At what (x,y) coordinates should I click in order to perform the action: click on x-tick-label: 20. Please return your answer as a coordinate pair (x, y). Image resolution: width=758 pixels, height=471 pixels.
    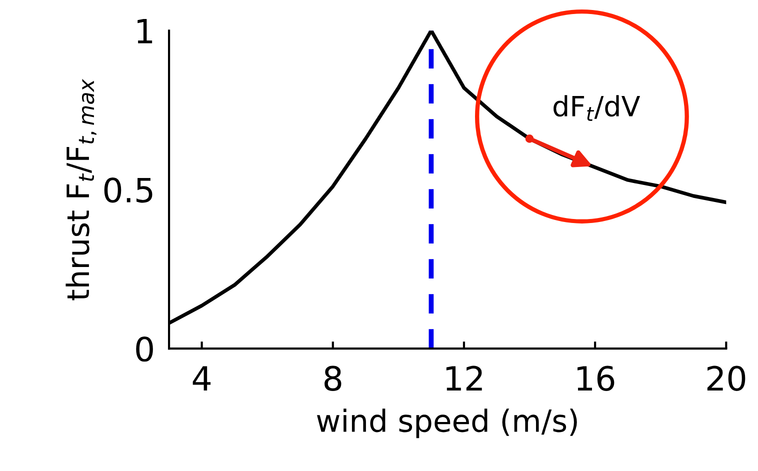
    Looking at the image, I should click on (726, 379).